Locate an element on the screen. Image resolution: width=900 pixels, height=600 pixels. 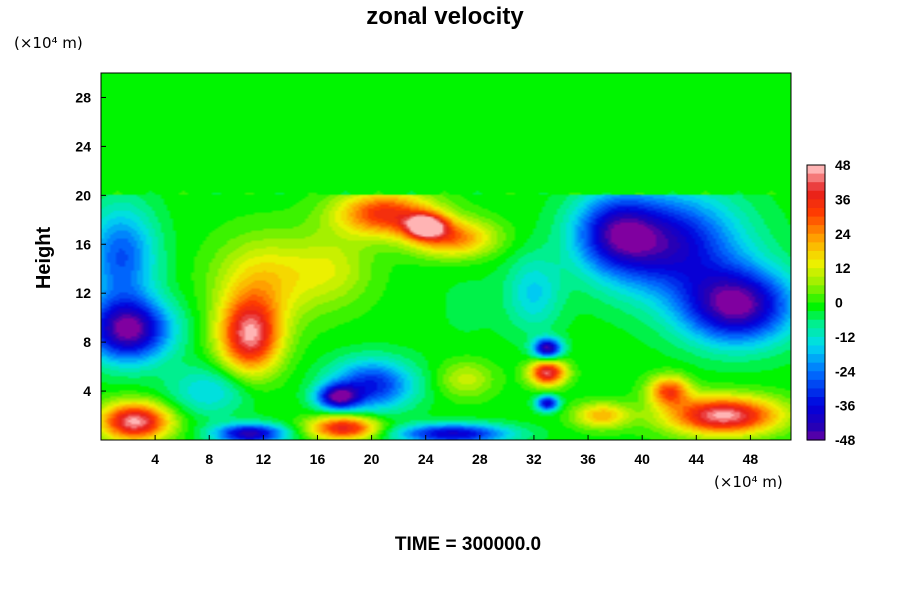
colorbar-frame is located at coordinates (816, 302).